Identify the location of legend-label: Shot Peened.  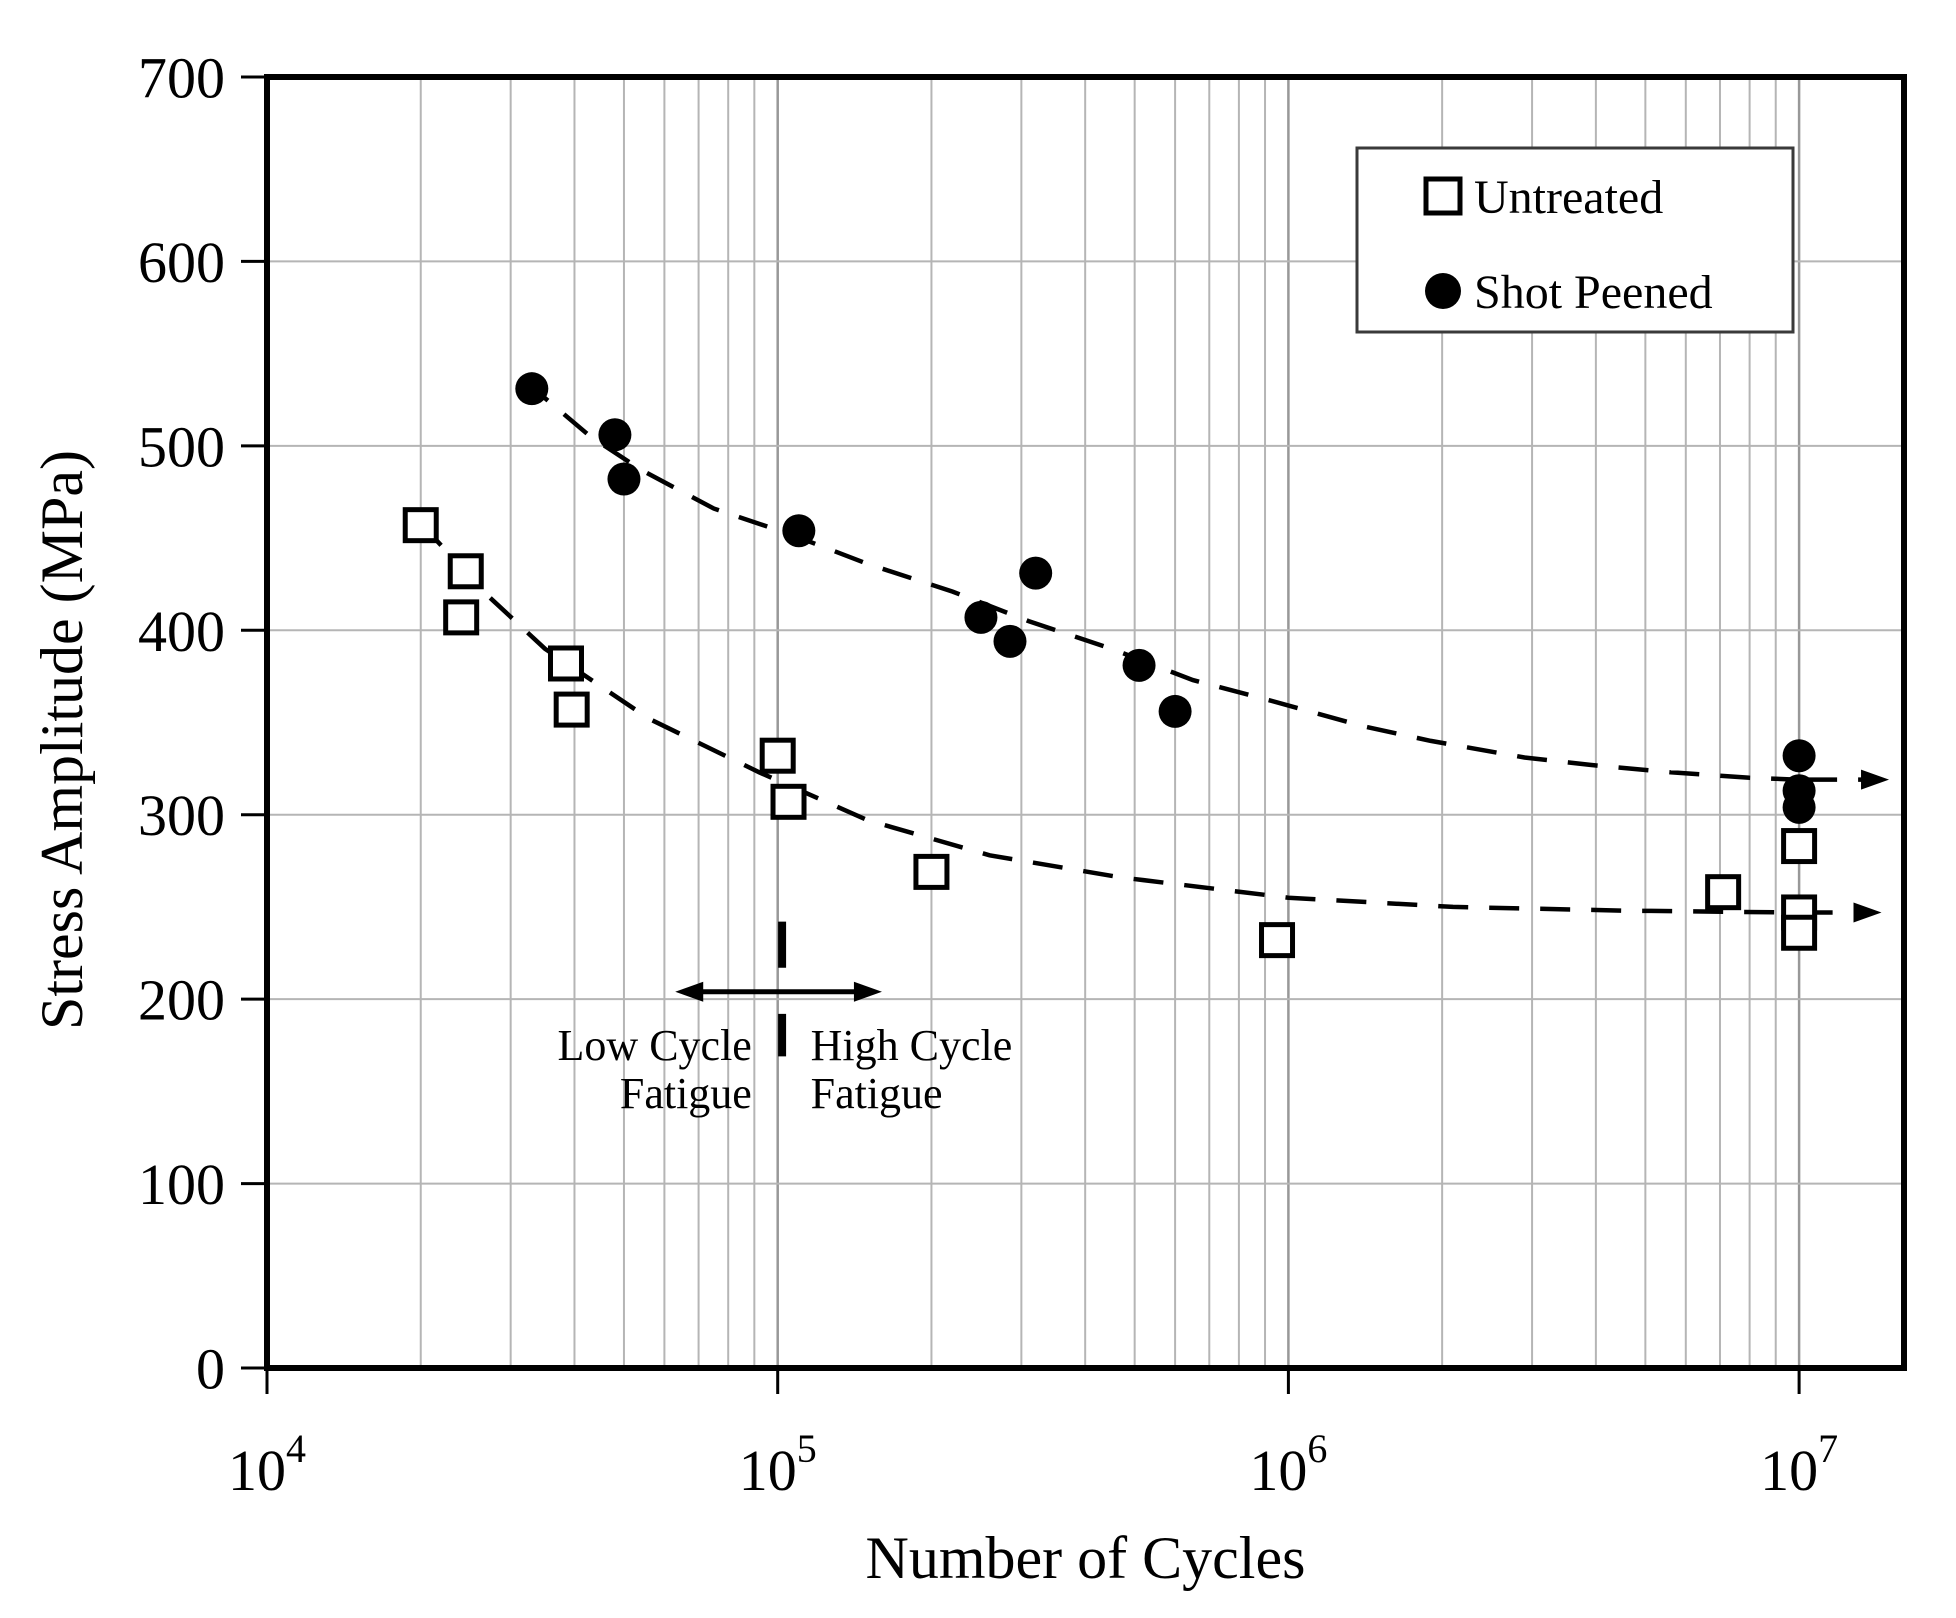
(1593, 292).